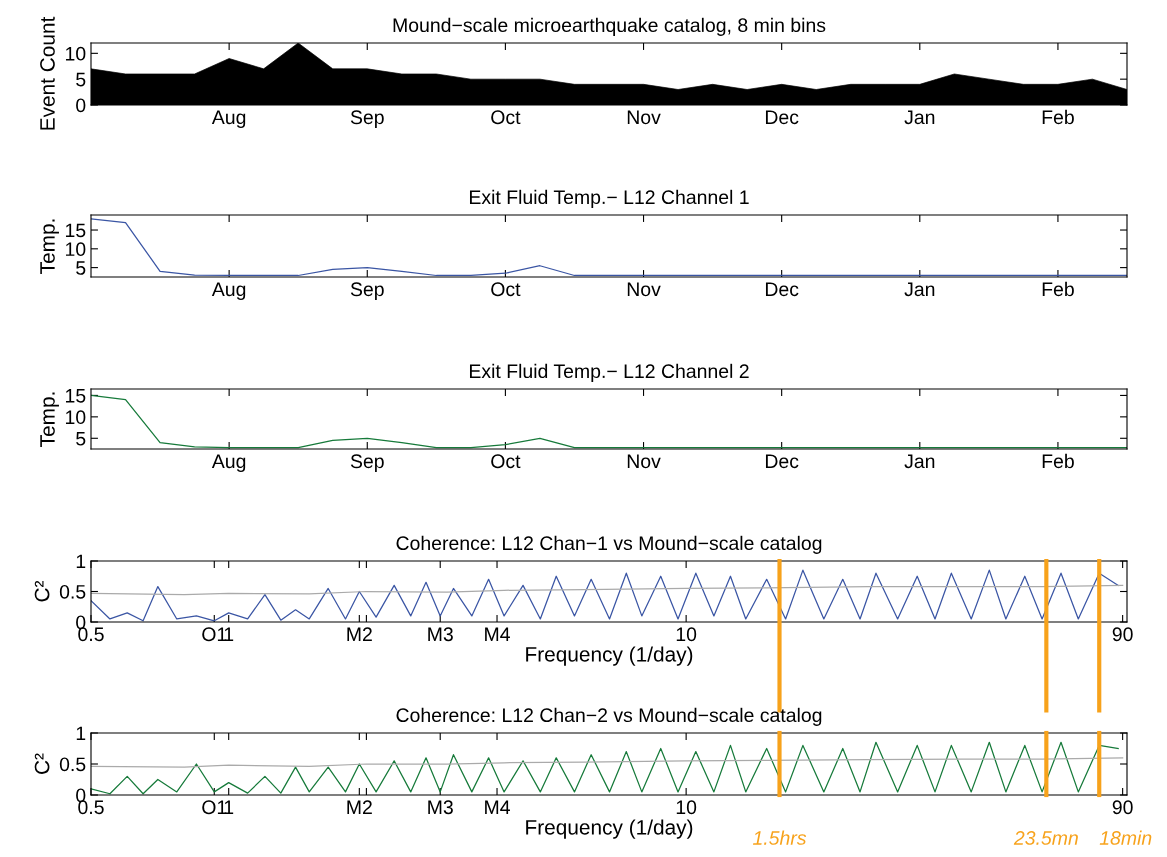  Describe the element at coordinates (1045, 838) in the screenshot. I see `ref-line-label: 23.5mn` at that location.